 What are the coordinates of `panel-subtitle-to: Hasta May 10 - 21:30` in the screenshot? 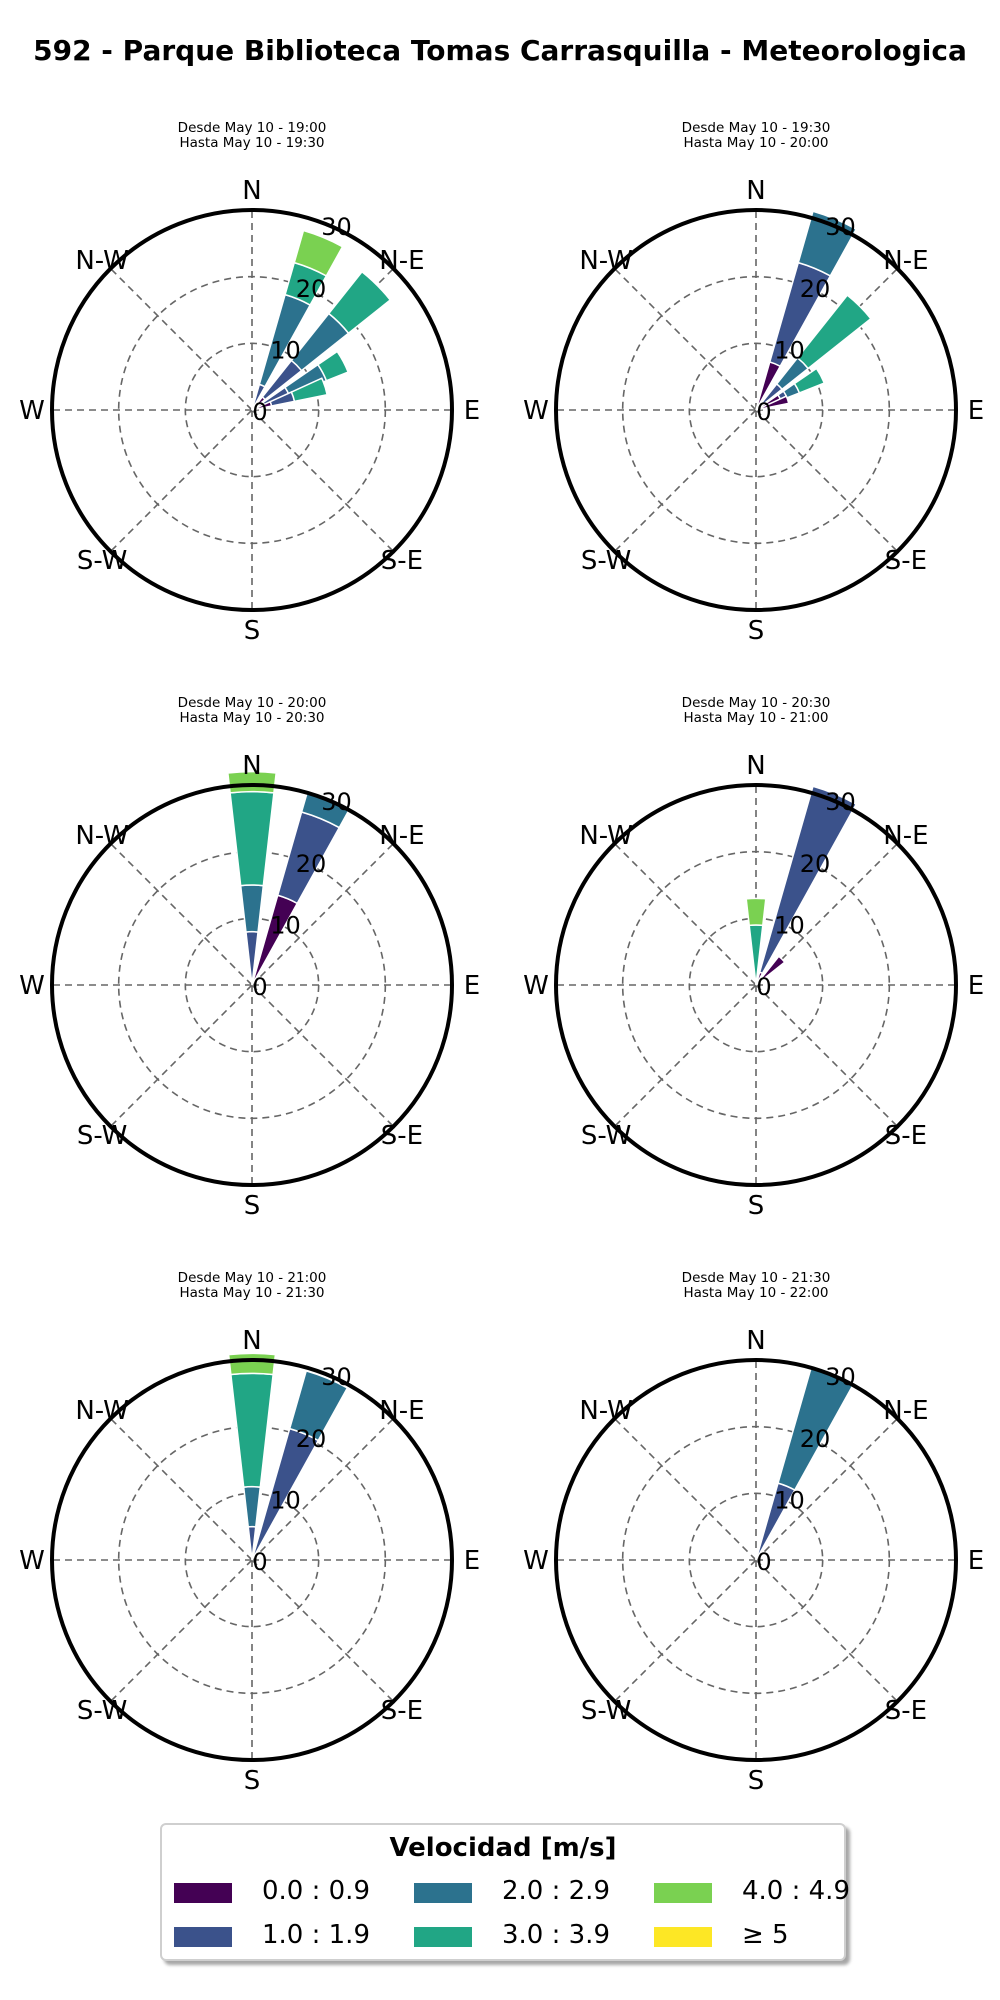 It's located at (251, 1293).